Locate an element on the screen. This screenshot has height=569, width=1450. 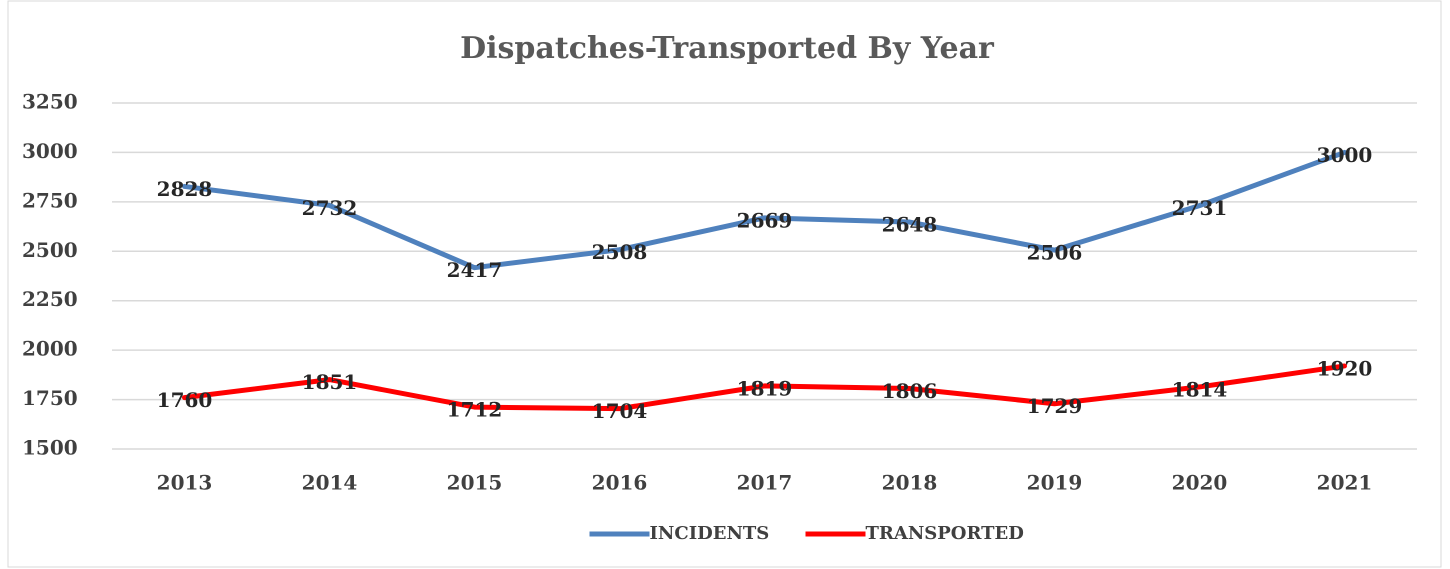
data-label: 1760 is located at coordinates (185, 400).